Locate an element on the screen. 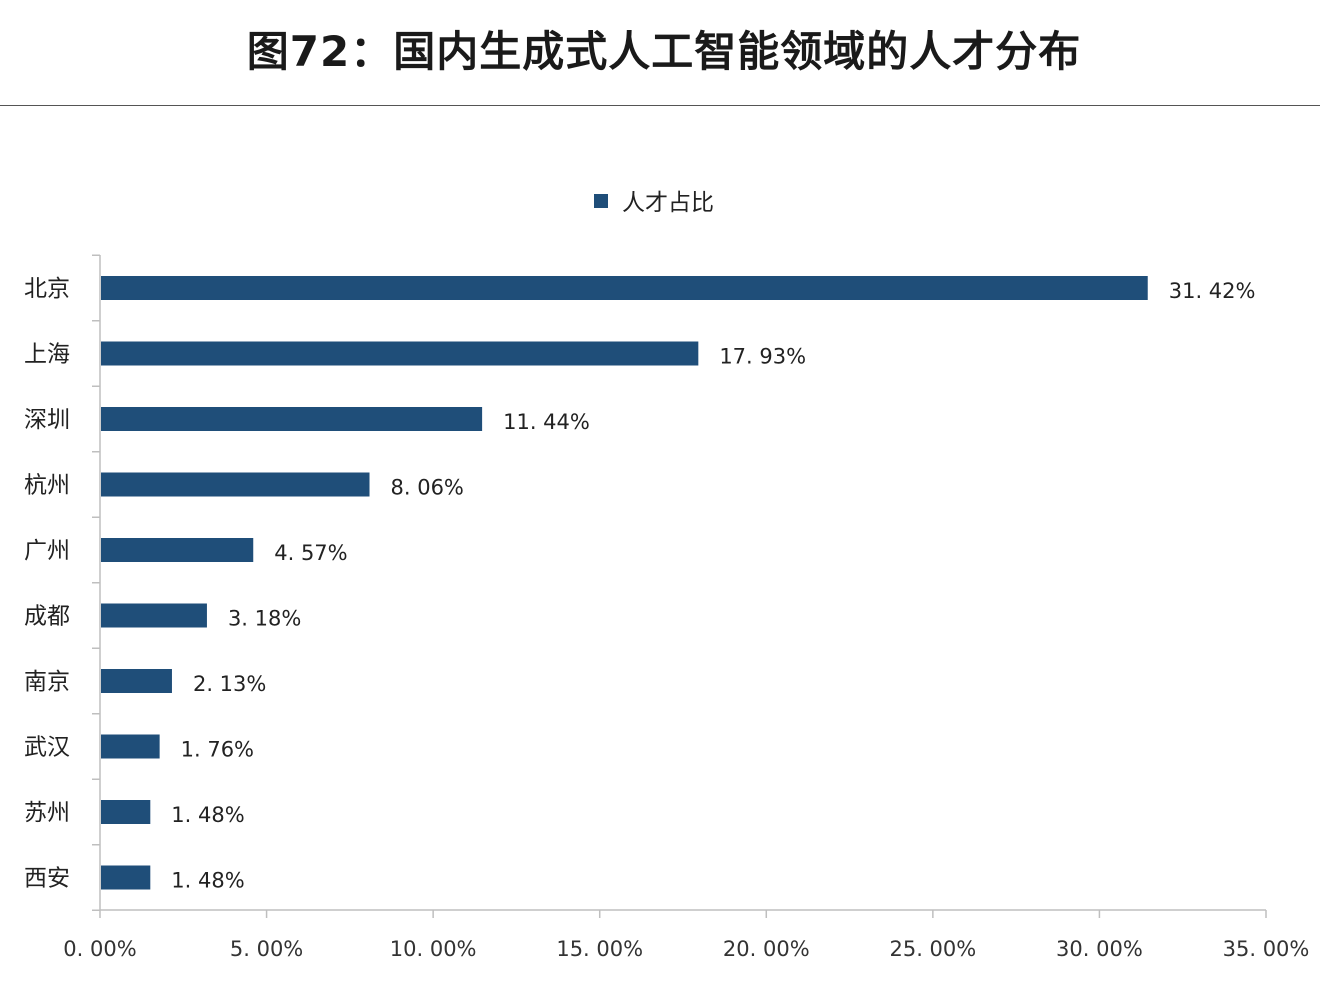 The image size is (1328, 994). x-tick-label: 35. 00% is located at coordinates (1266, 949).